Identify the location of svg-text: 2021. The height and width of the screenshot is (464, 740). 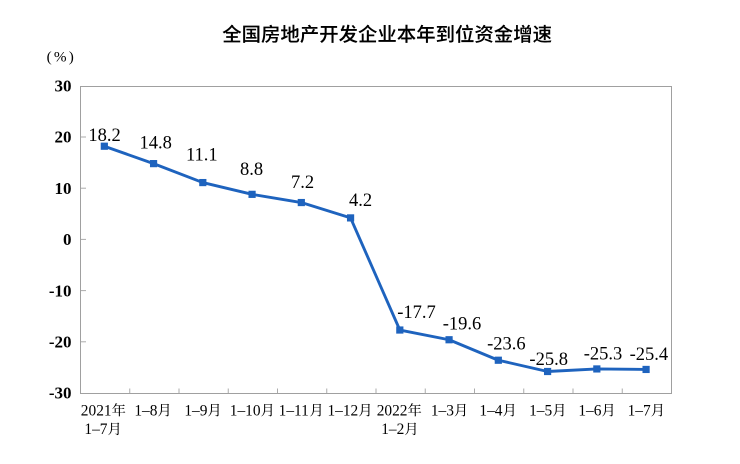
(96, 410).